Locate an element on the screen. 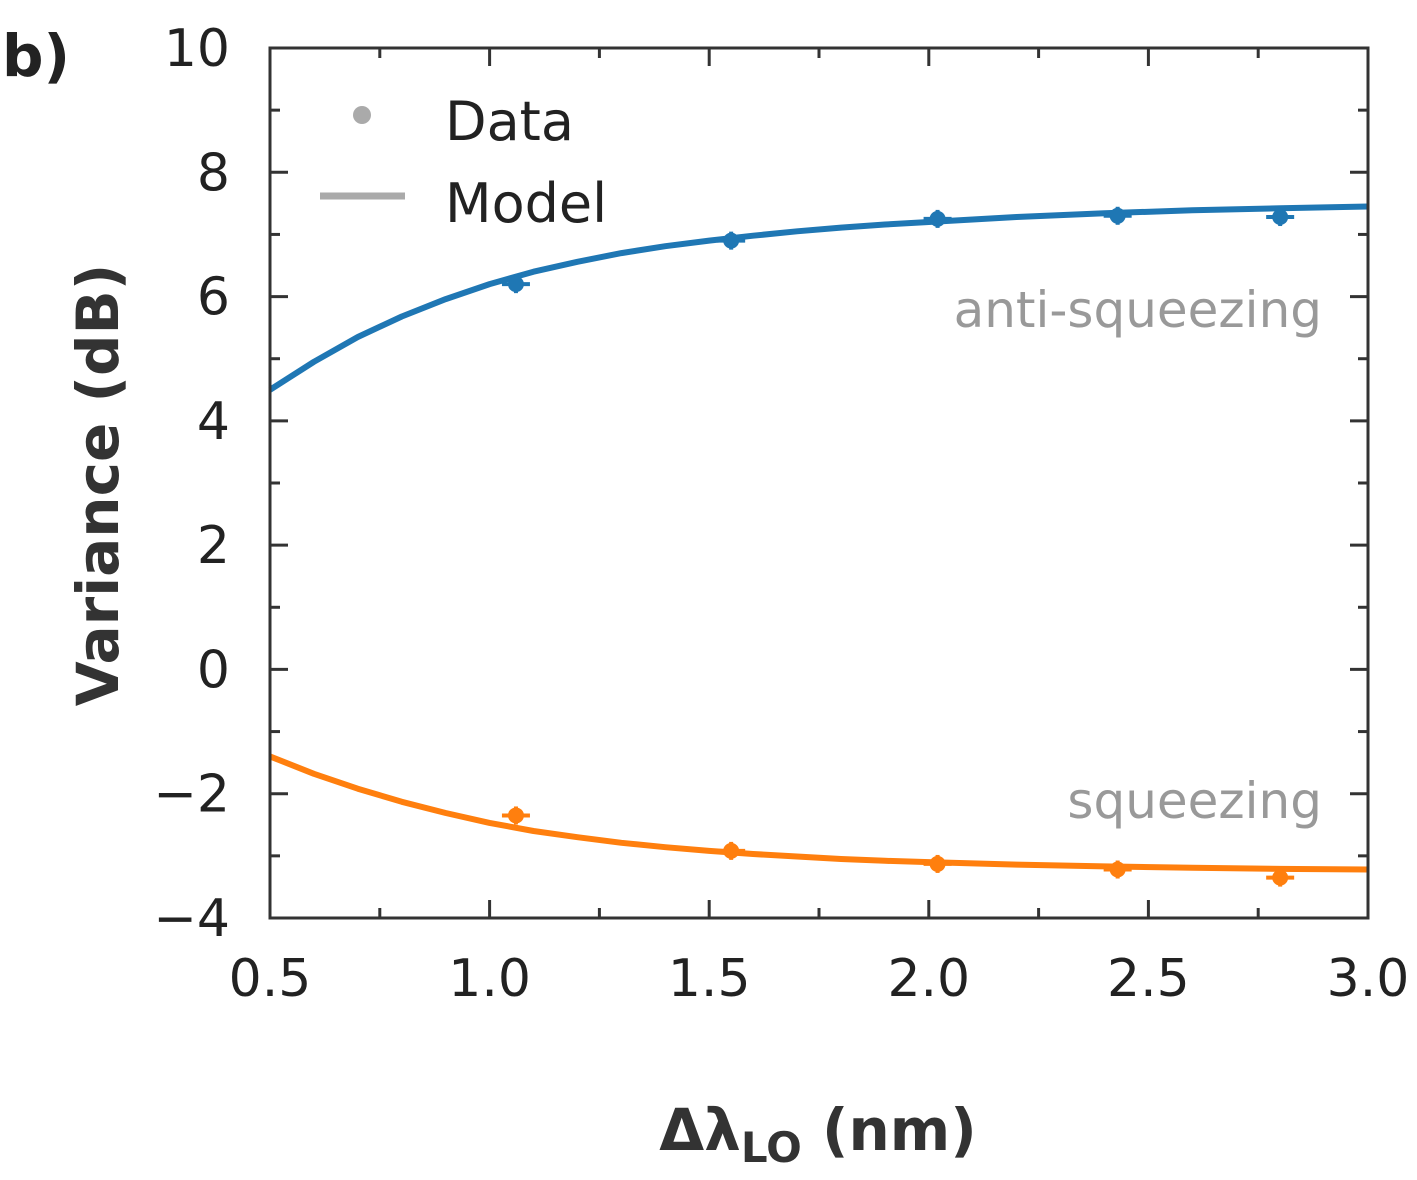 The height and width of the screenshot is (1180, 1417). anti-squeezing-annotation: anti-squeezing is located at coordinates (1138, 310).